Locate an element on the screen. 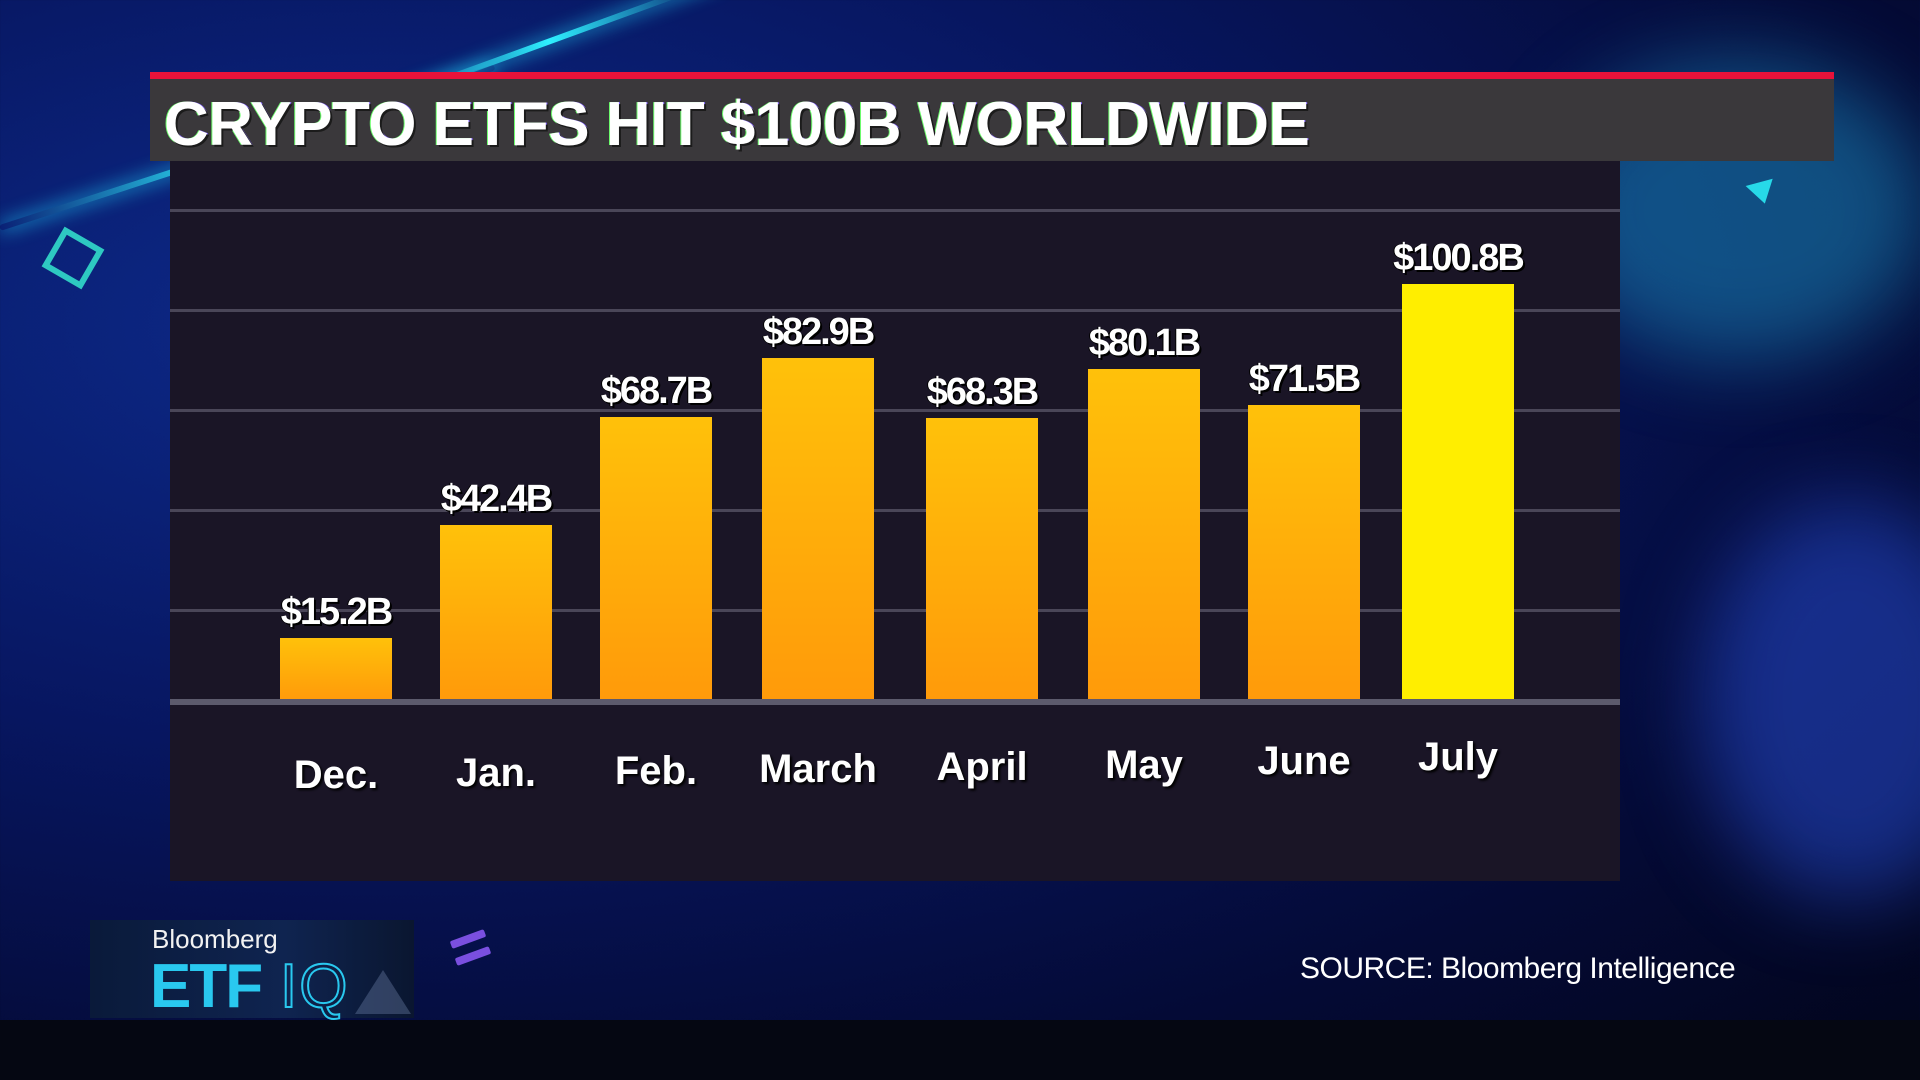 The width and height of the screenshot is (1920, 1080). bar-june is located at coordinates (1304, 553).